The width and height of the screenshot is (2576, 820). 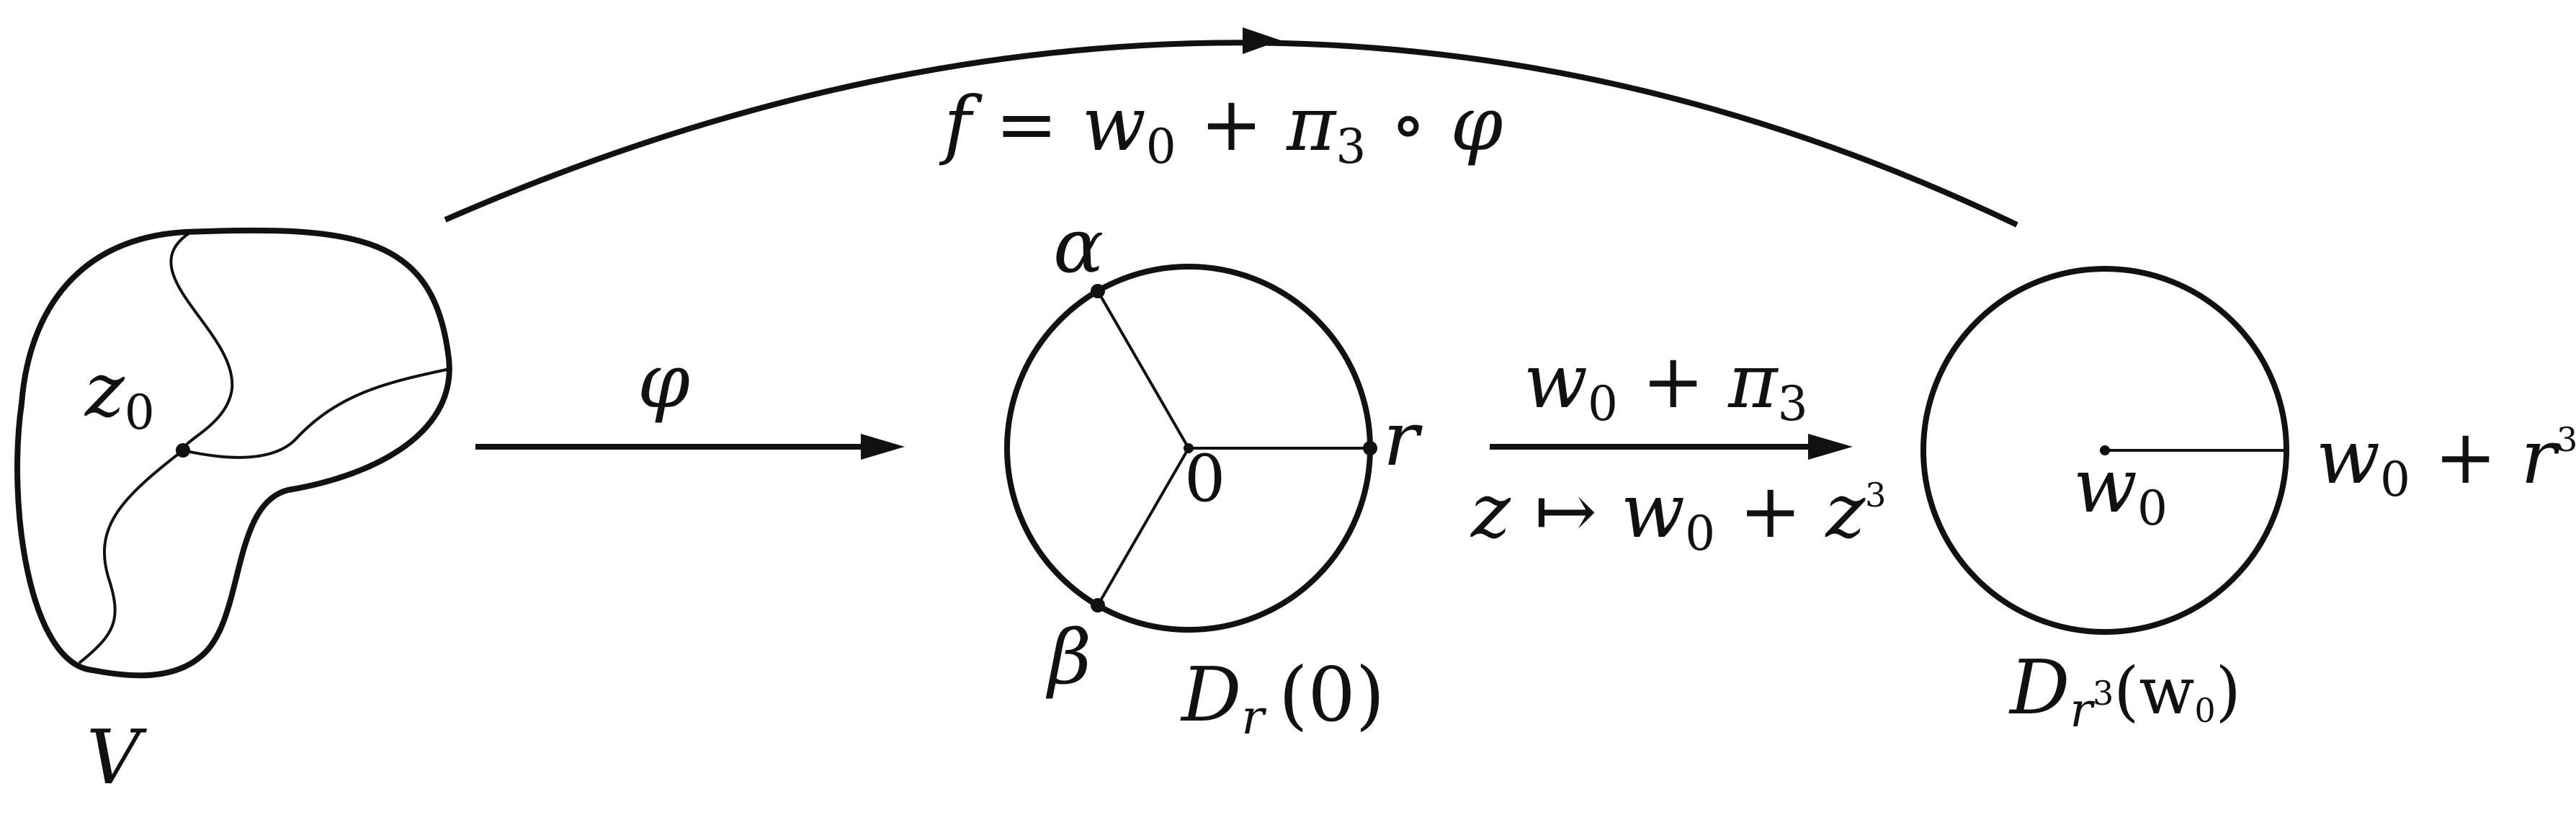 What do you see at coordinates (1189, 448) in the screenshot?
I see `origin-point` at bounding box center [1189, 448].